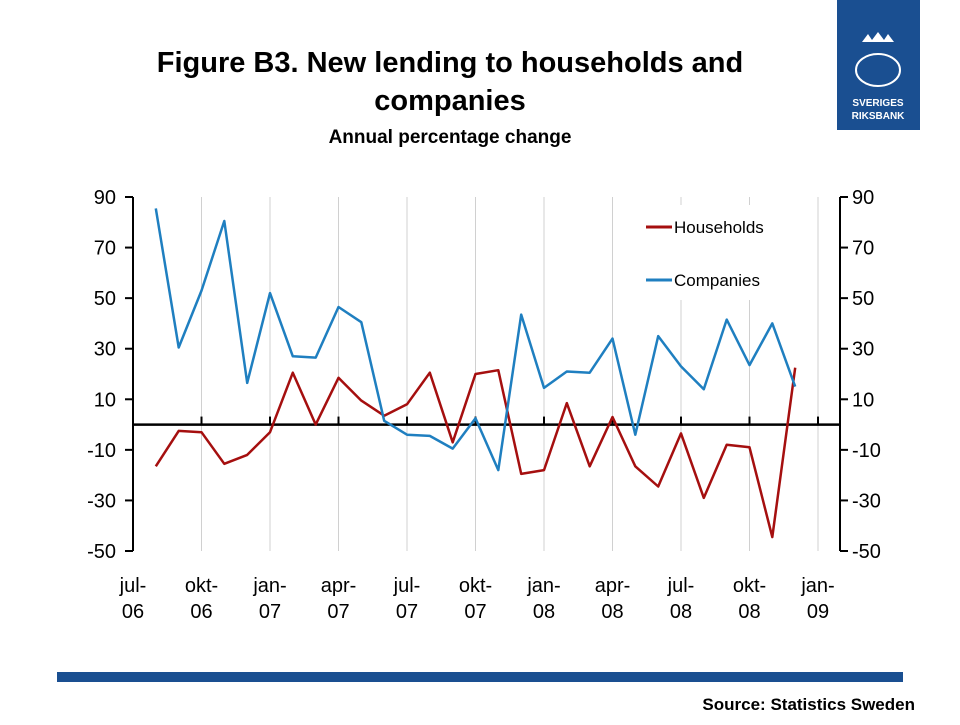  I want to click on footer-bar, so click(480, 677).